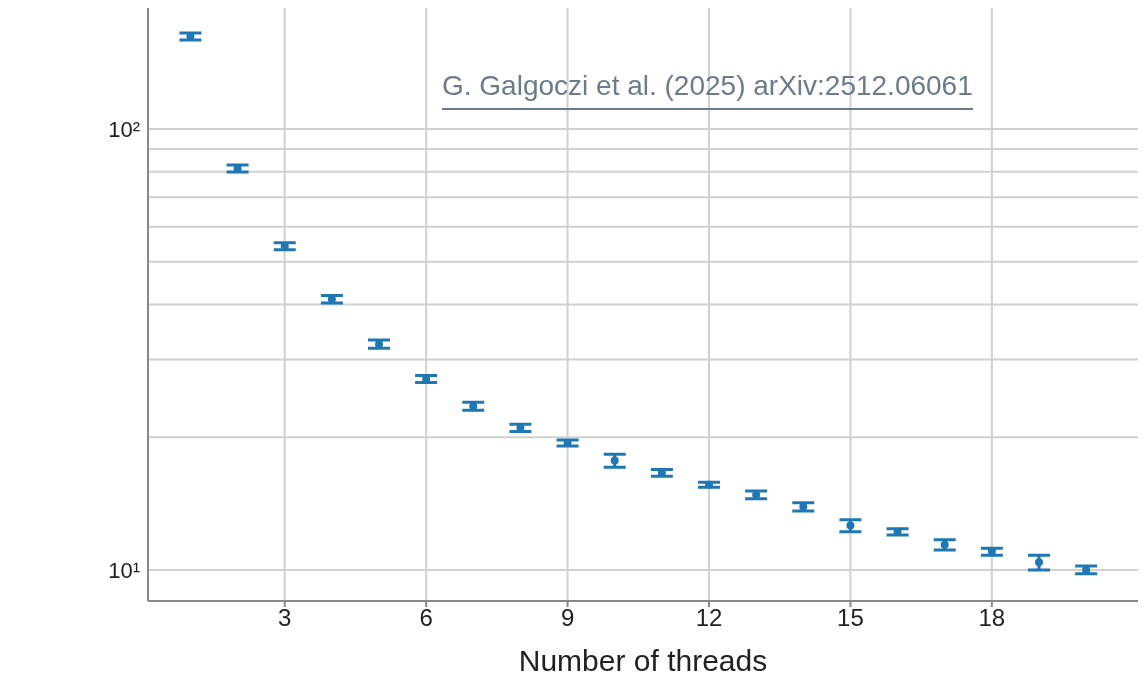 This screenshot has height=681, width=1142. I want to click on x-tick-label: 9, so click(567, 618).